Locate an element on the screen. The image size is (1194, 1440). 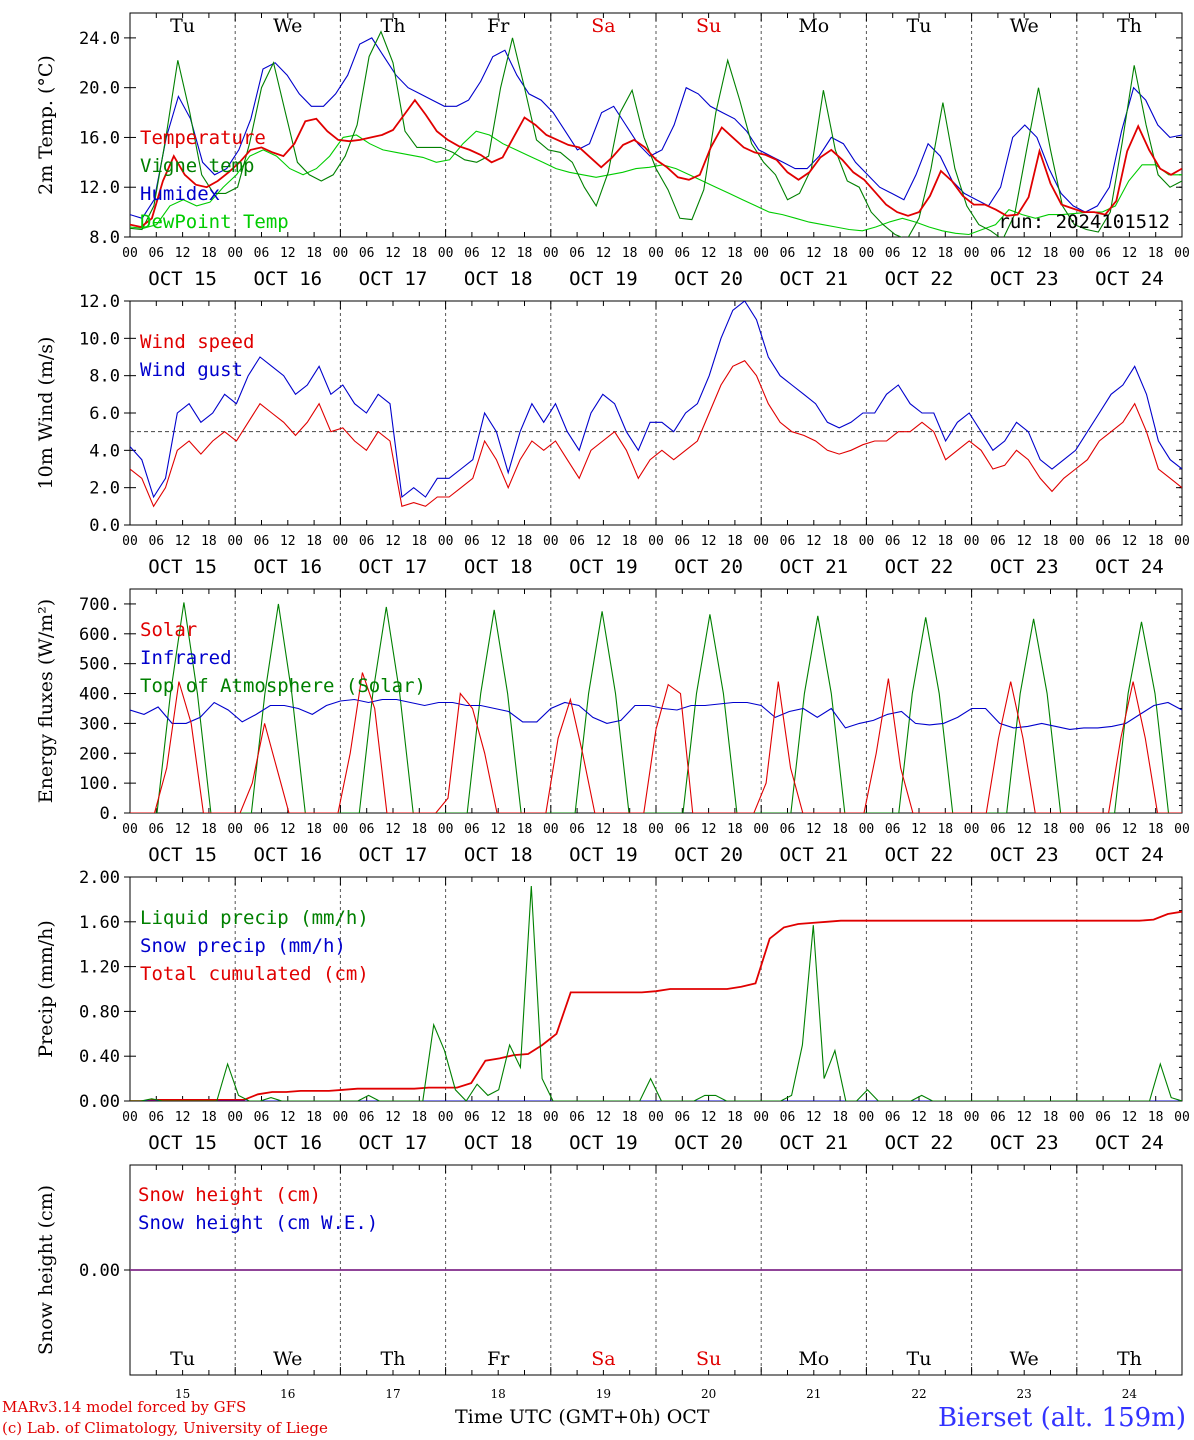
y-tick-label: 200. is located at coordinates (99, 754).